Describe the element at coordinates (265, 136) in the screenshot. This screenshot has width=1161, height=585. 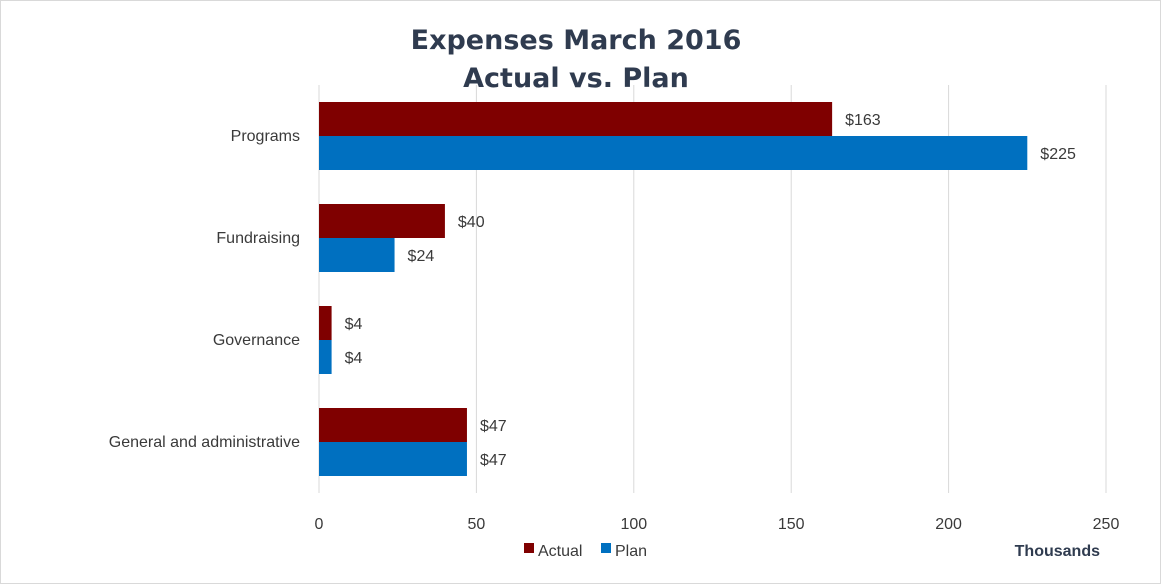
I see `category-label-0: Programs` at that location.